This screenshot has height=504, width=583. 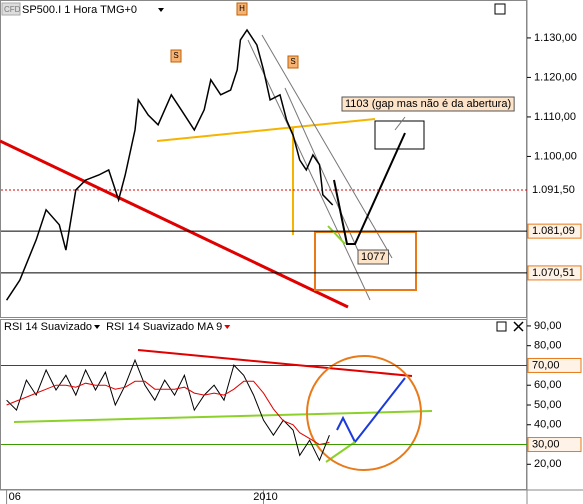 I want to click on y-tick-label: 40,00, so click(x=548, y=425).